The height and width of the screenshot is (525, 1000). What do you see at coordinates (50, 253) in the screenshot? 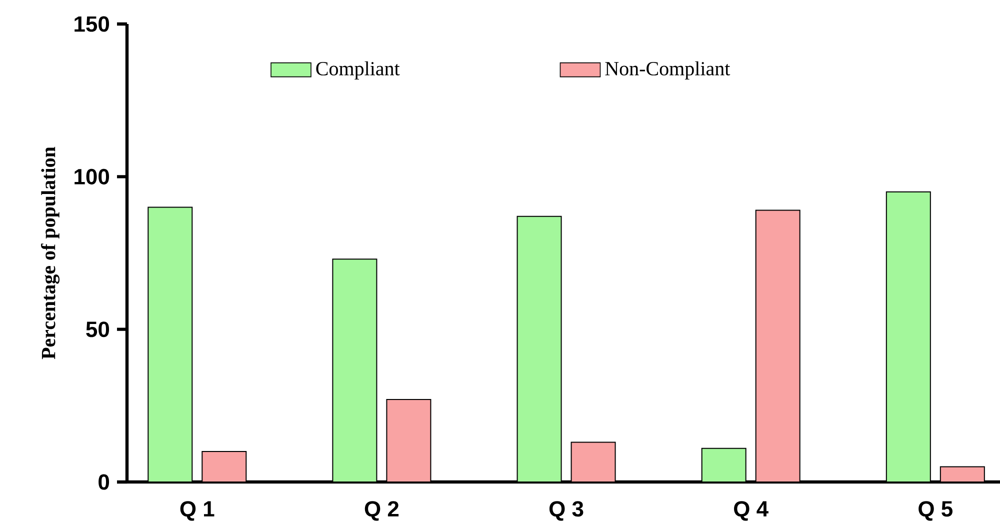
I see `y-axis-title: Percentage of population` at bounding box center [50, 253].